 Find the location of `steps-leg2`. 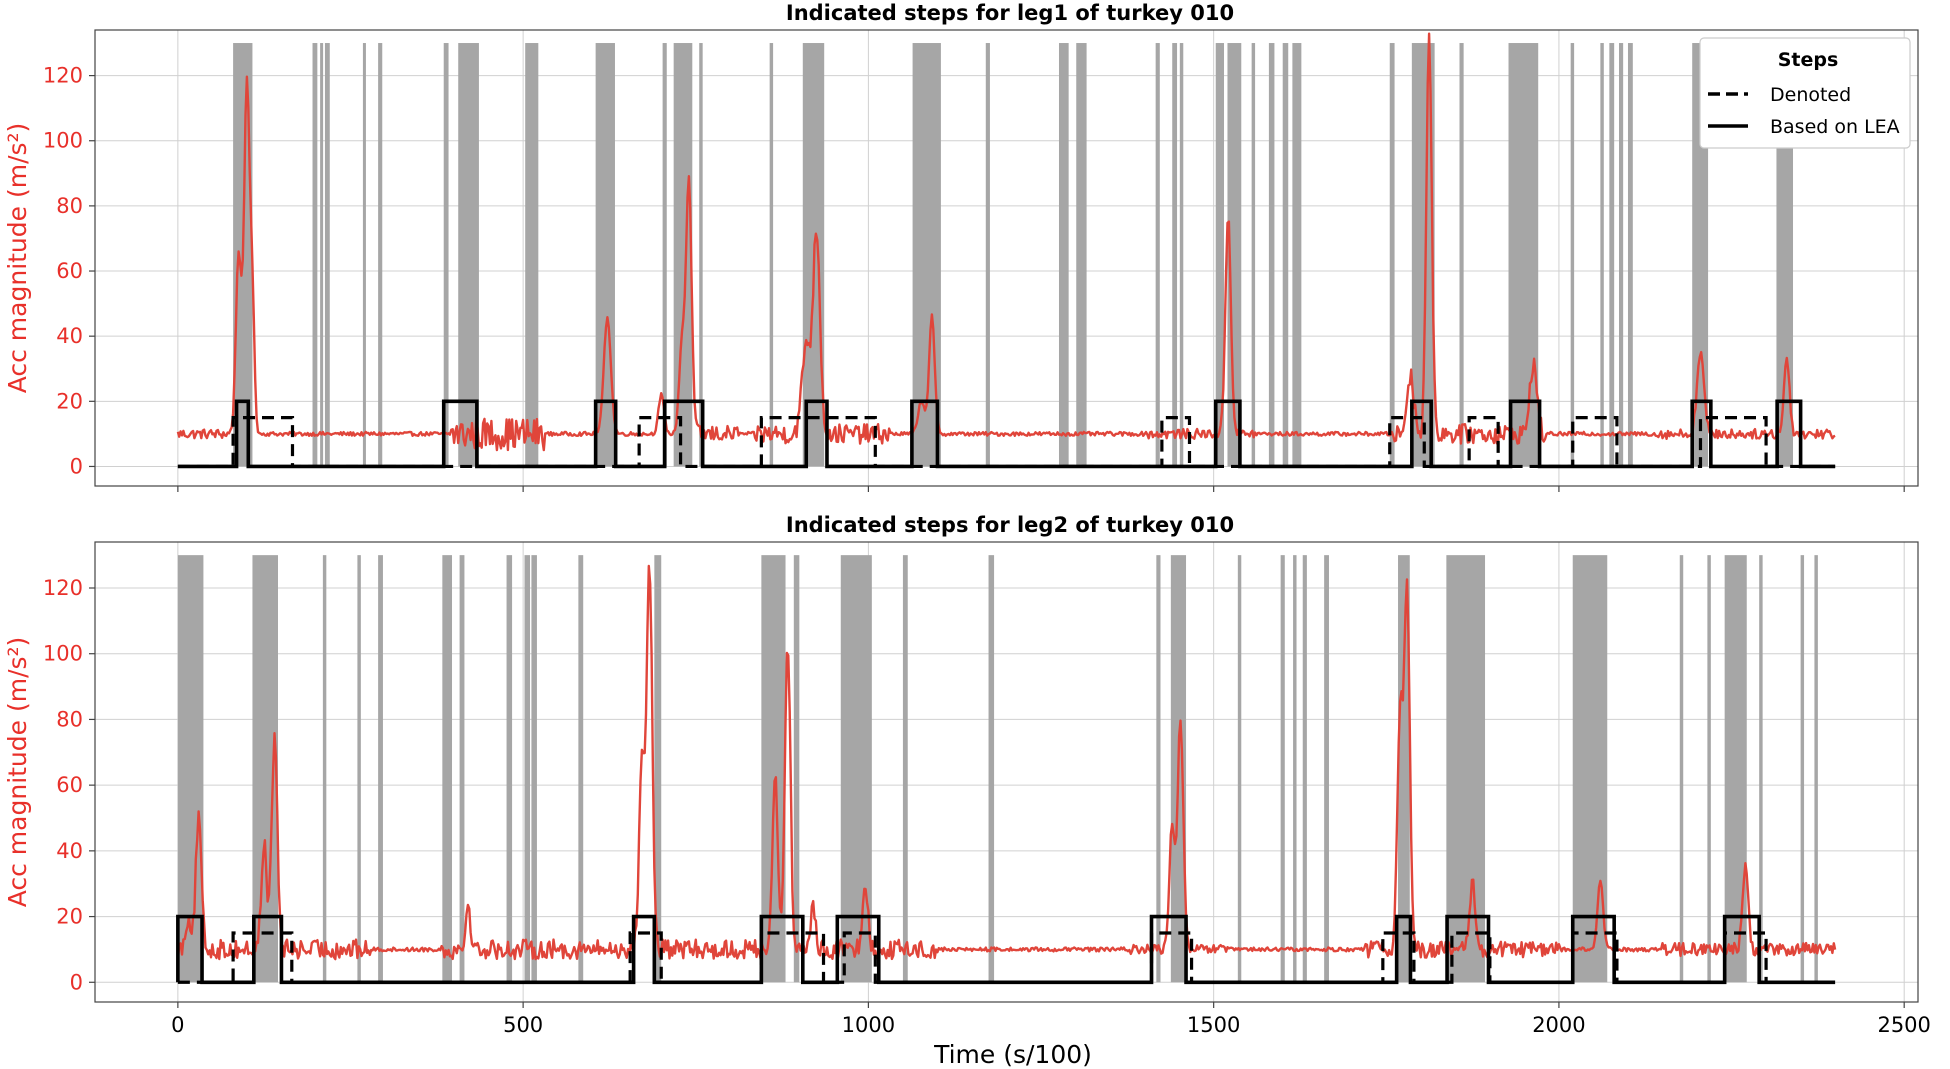

steps-leg2 is located at coordinates (1006, 949).